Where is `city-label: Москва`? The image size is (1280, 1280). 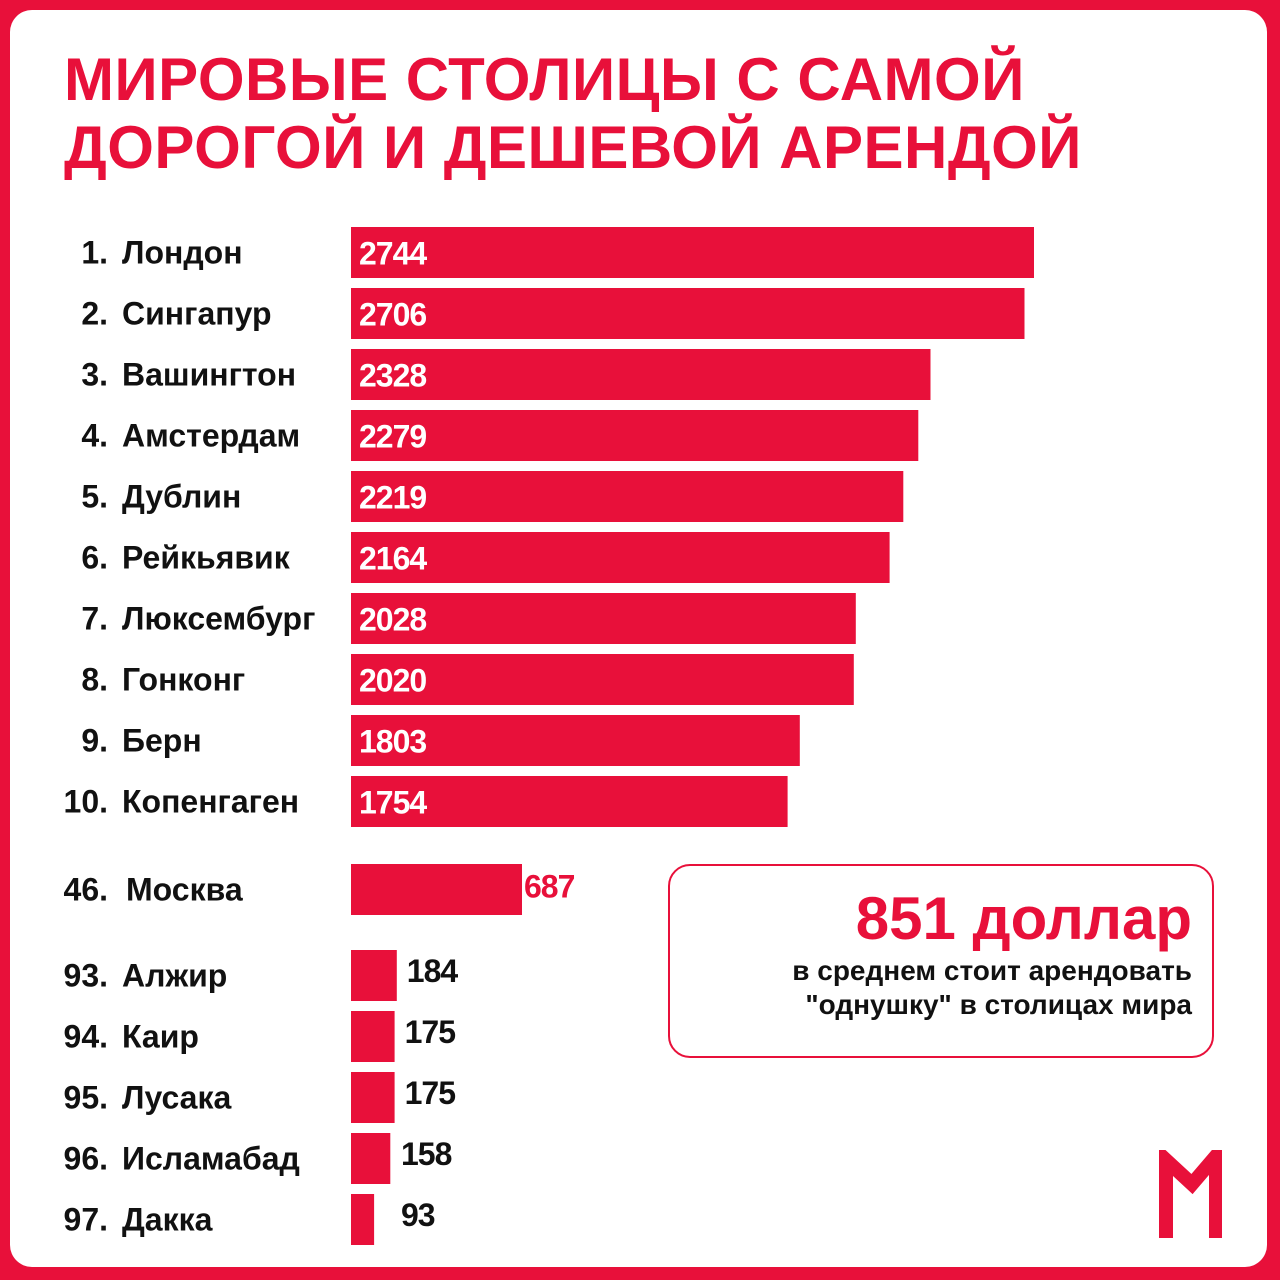 city-label: Москва is located at coordinates (184, 890).